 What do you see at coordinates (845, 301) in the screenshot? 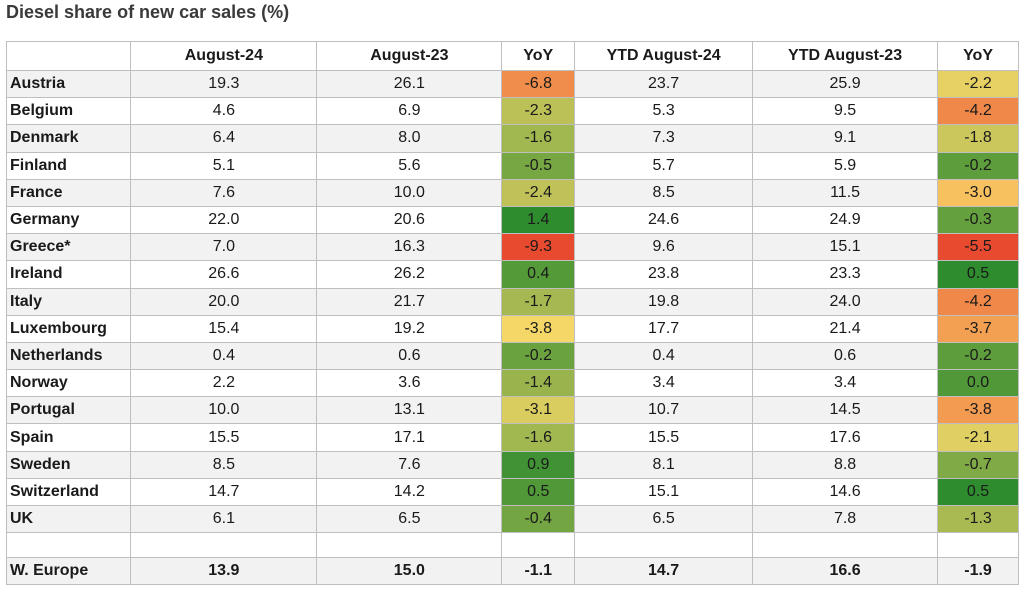
I see `cell-ytd-aug23: 24.0` at bounding box center [845, 301].